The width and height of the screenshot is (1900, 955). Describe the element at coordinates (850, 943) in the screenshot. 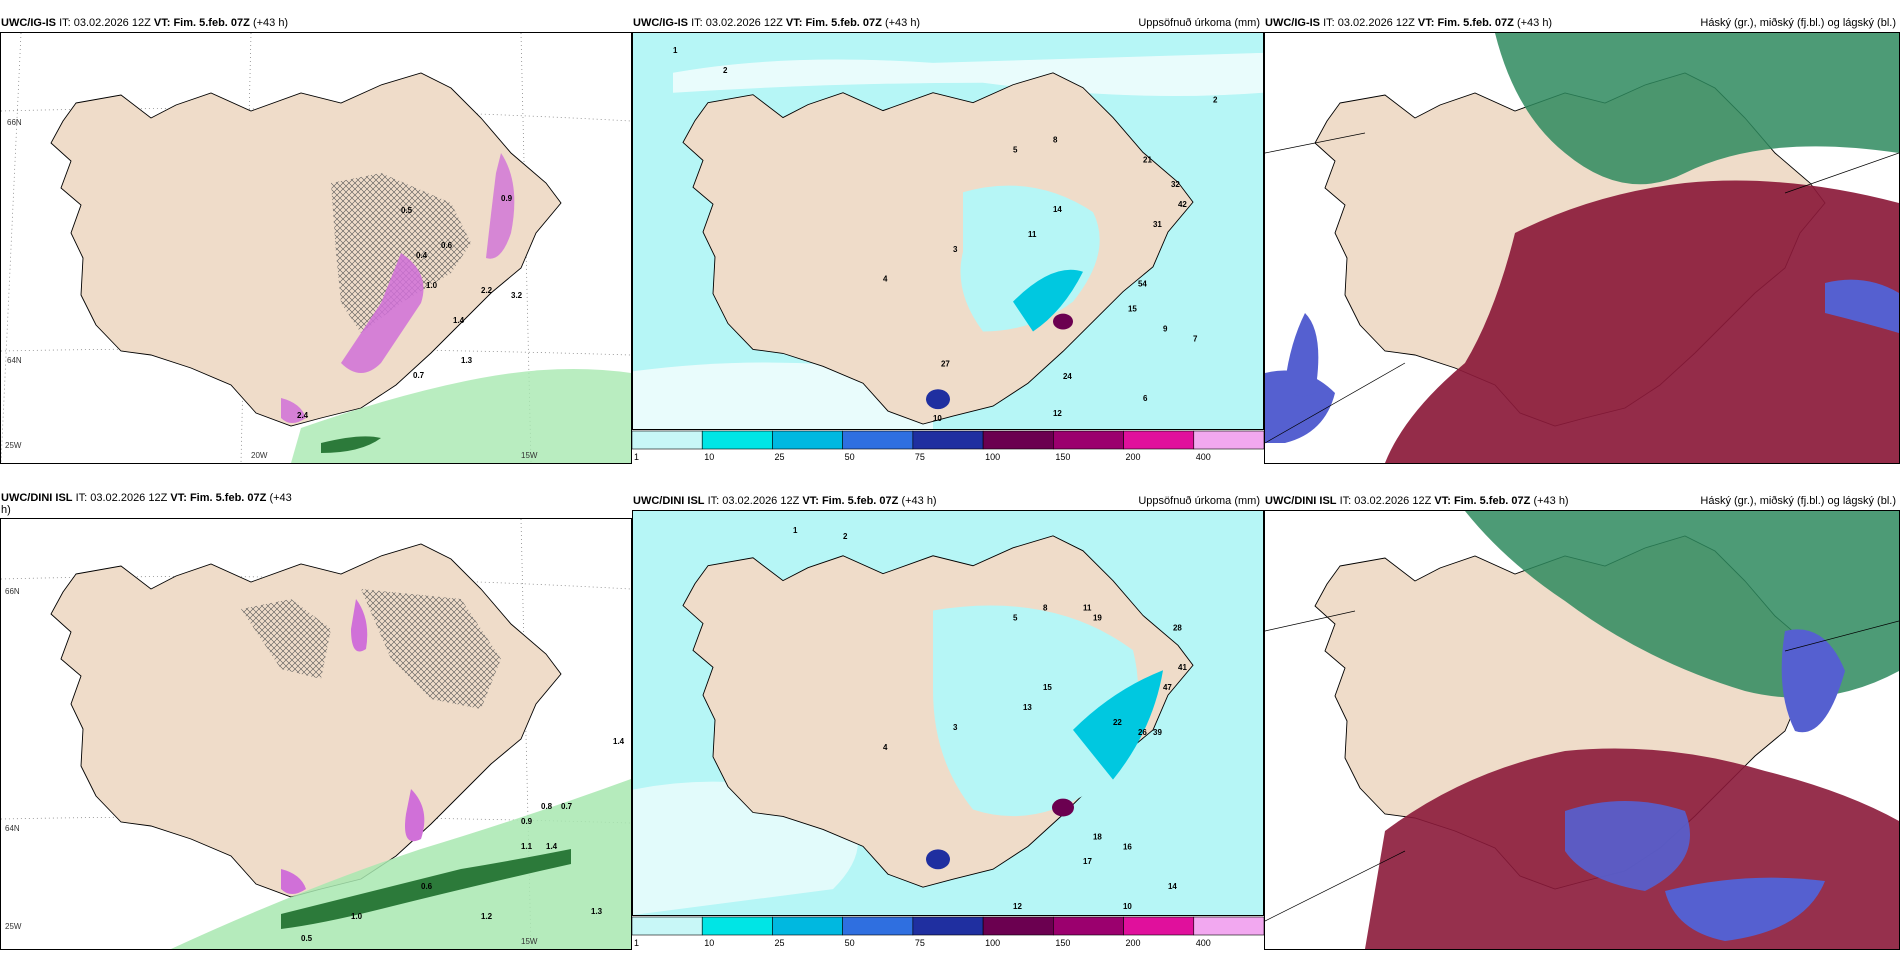

I see `colorbar-tick-label: 50` at that location.